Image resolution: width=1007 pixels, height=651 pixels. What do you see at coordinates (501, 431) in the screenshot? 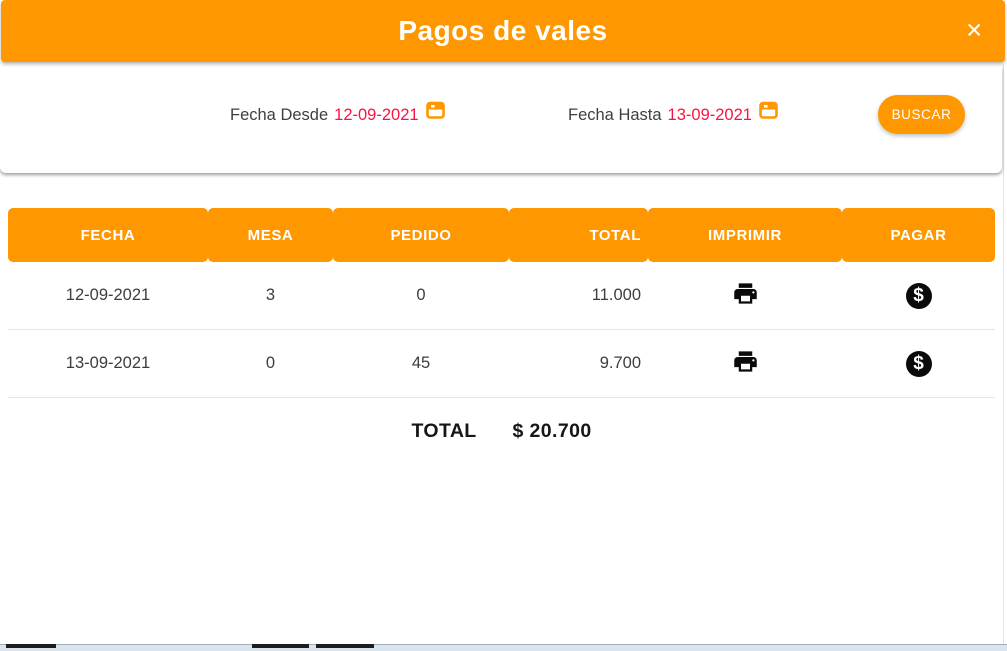
I see `summary-total: TOTAL $ 20.700` at bounding box center [501, 431].